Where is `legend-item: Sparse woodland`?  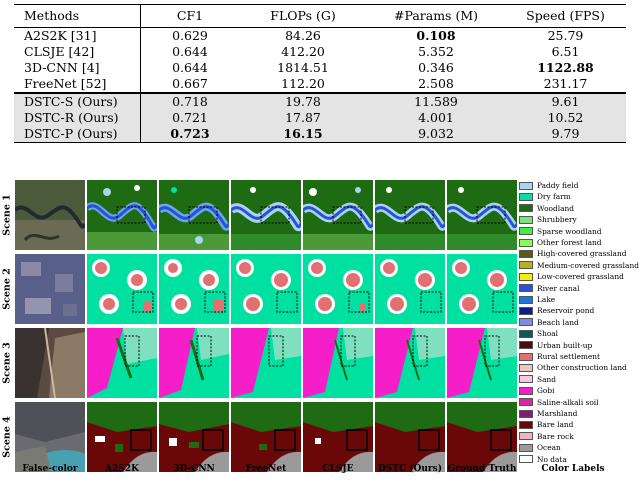 legend-item: Sparse woodland is located at coordinates (560, 231).